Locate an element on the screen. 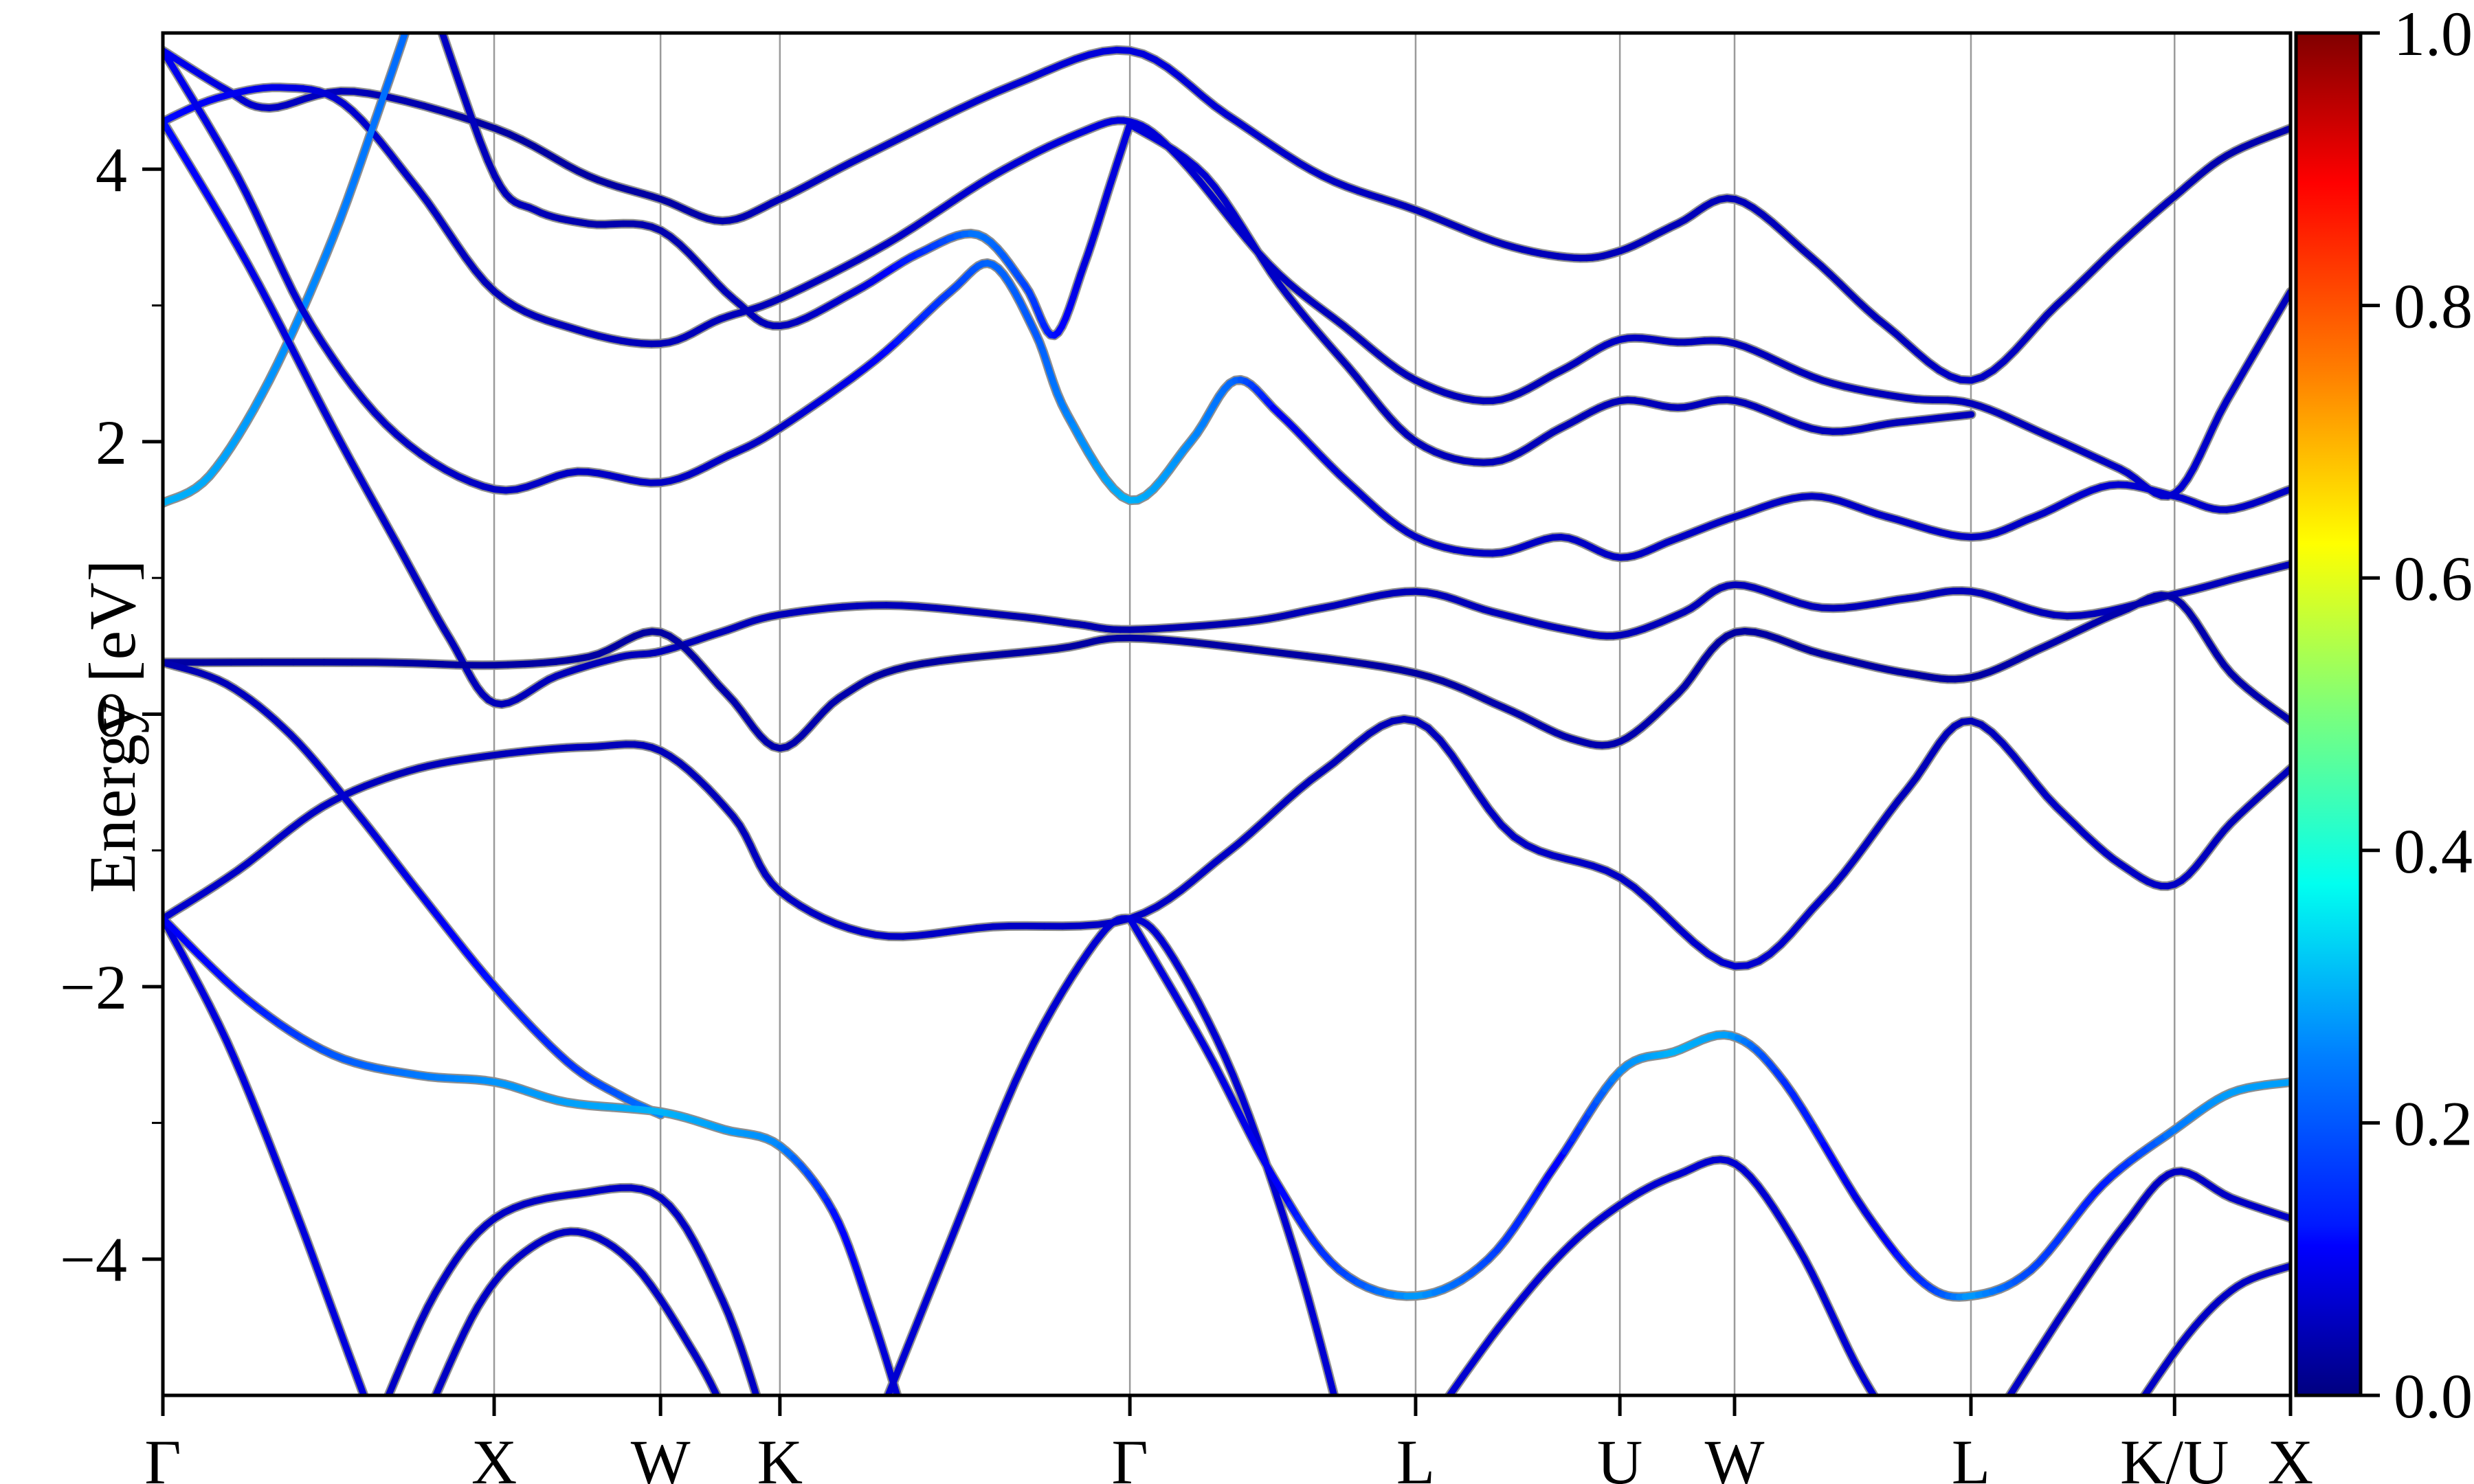  band-halo-band-vb-peel is located at coordinates (414, 889).